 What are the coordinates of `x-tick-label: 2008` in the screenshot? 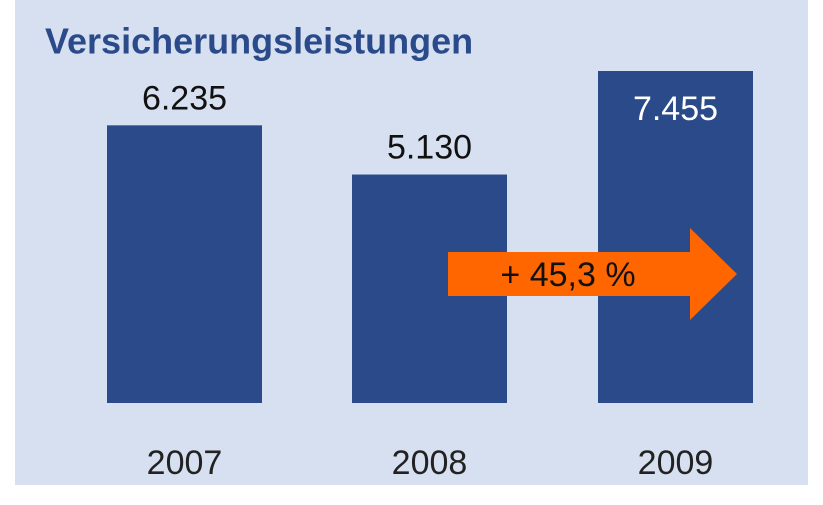 It's located at (430, 463).